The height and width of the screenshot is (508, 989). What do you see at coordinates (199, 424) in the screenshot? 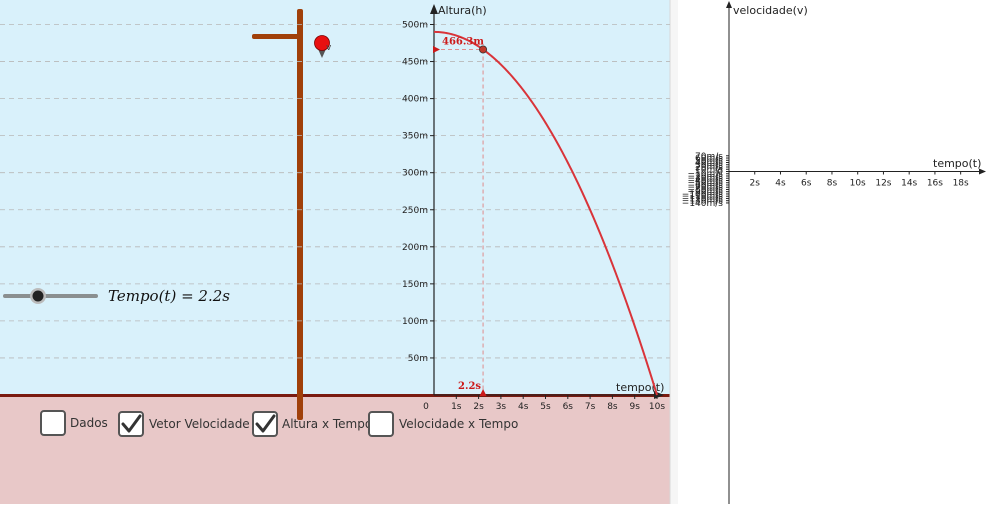
I see `vetor-velocidade-label: Vetor Velocidade` at bounding box center [199, 424].